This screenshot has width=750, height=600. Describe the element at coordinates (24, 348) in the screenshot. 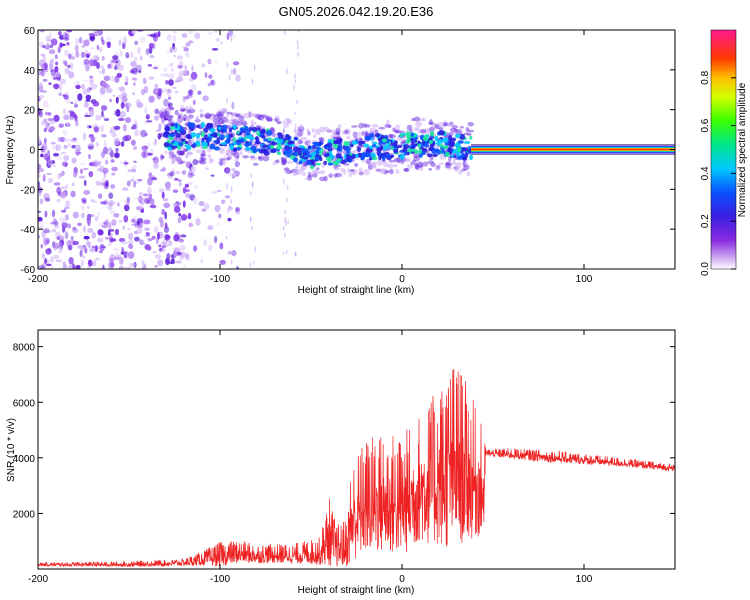

I see `y-tick-label: 8000` at that location.